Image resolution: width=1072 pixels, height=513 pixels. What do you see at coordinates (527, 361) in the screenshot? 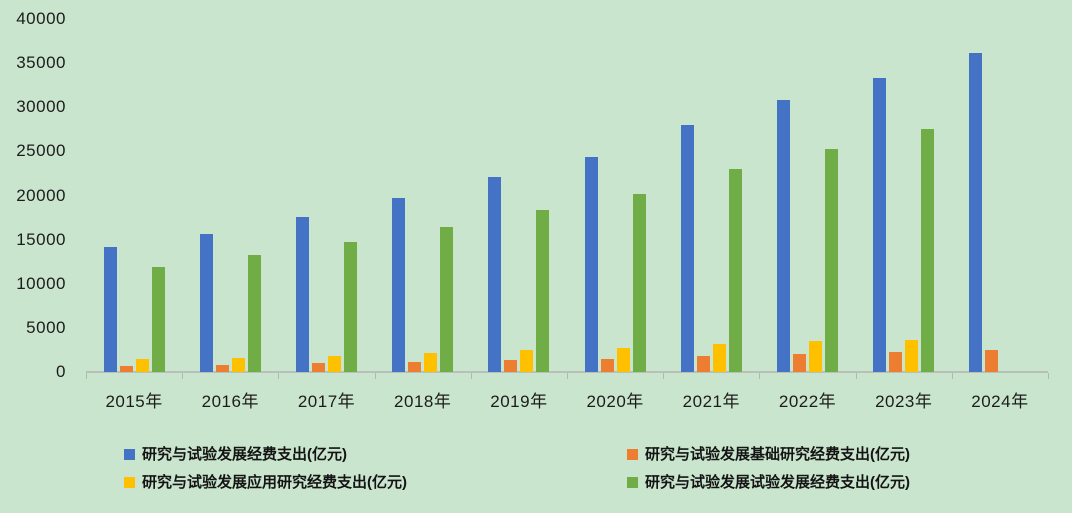
I see `bar-series3-2019` at bounding box center [527, 361].